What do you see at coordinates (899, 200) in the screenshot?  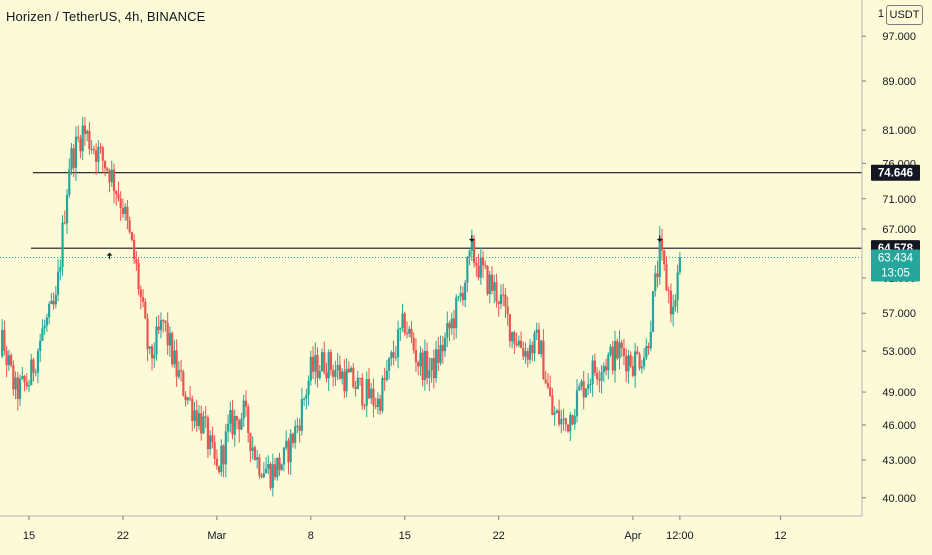 I see `price-tick-label: 71.000` at bounding box center [899, 200].